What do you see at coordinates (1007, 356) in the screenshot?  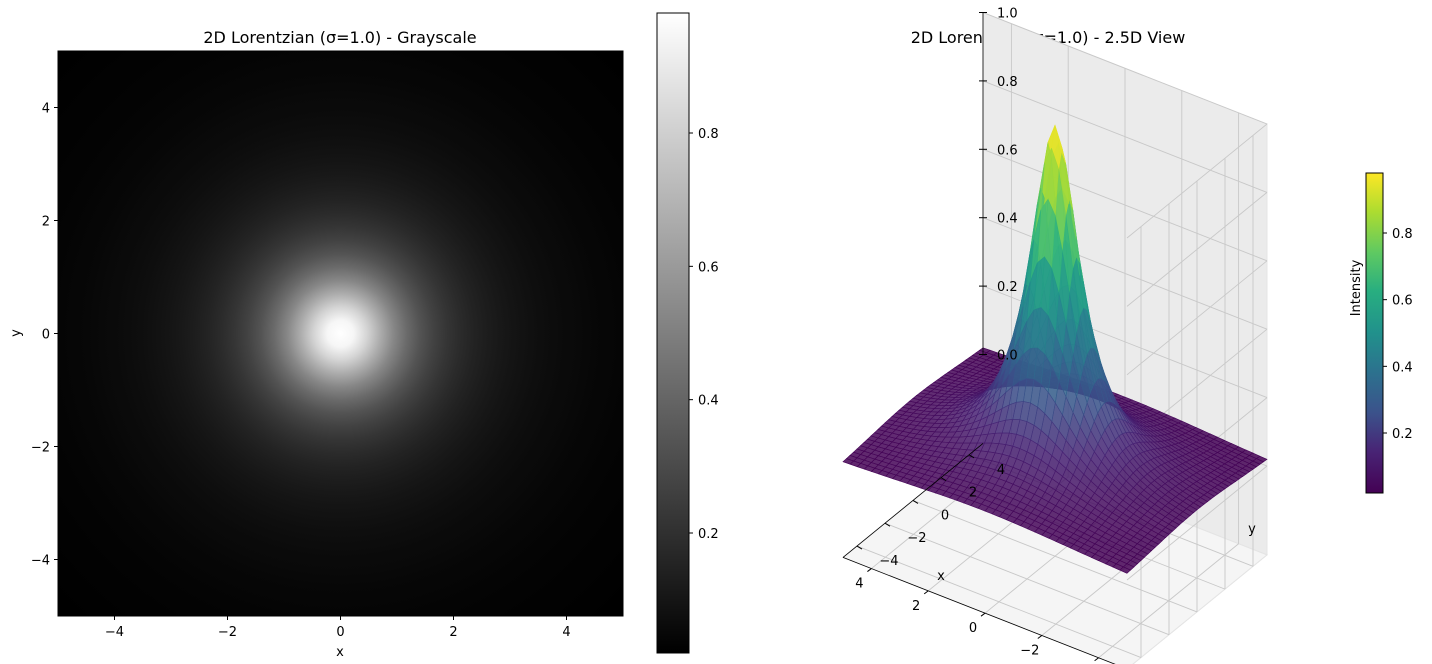 I see `surface-z-tick-label: 0.0` at bounding box center [1007, 356].